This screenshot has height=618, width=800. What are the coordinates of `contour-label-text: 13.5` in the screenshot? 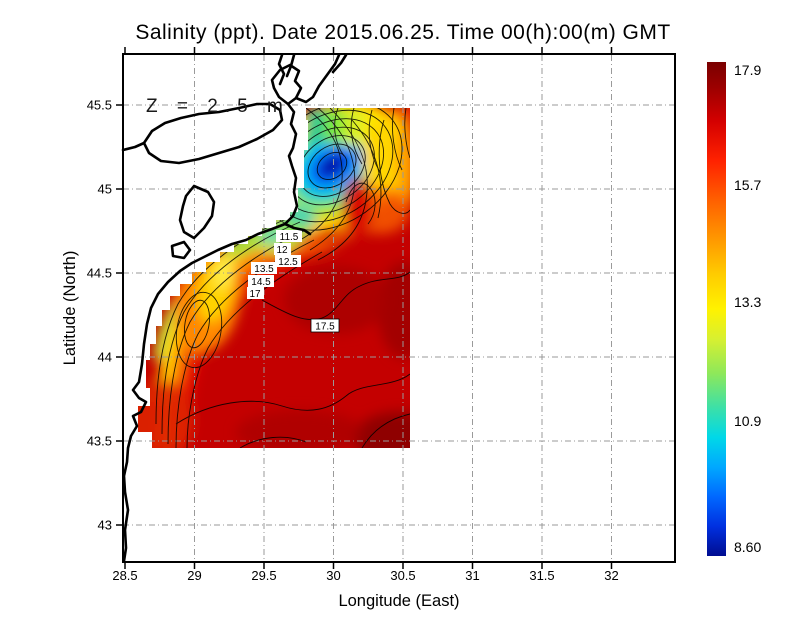 It's located at (264, 269).